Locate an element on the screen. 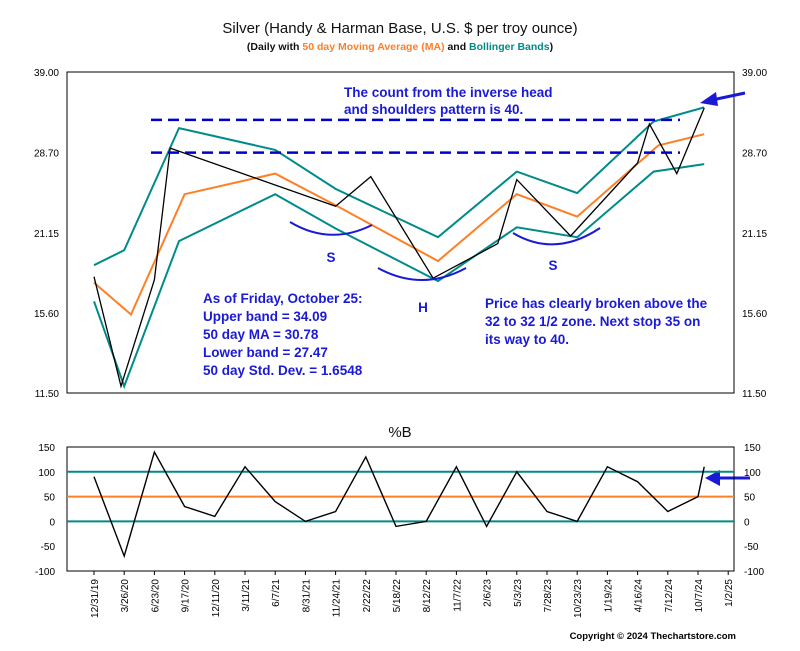 This screenshot has width=800, height=651. subtitle-mid: and is located at coordinates (457, 47).